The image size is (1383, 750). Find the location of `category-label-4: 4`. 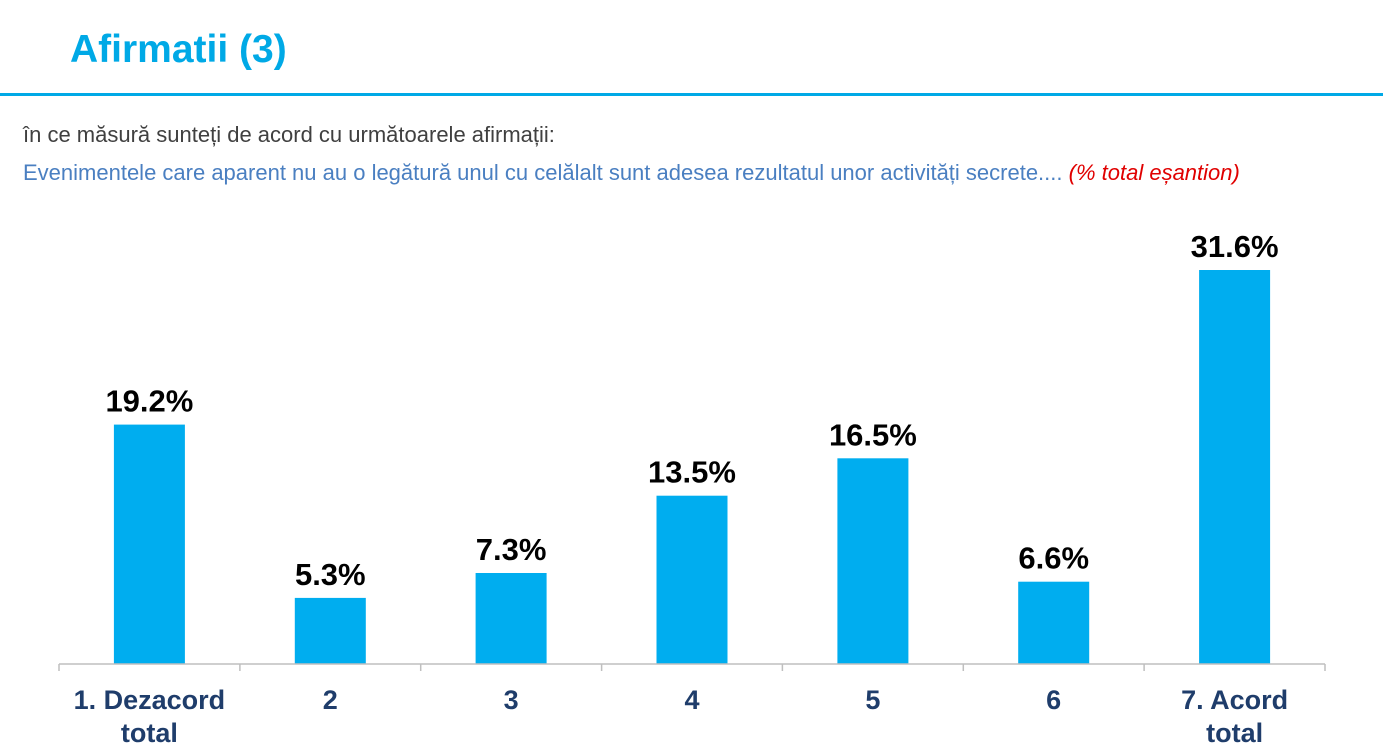

category-label-4: 4 is located at coordinates (691, 700).